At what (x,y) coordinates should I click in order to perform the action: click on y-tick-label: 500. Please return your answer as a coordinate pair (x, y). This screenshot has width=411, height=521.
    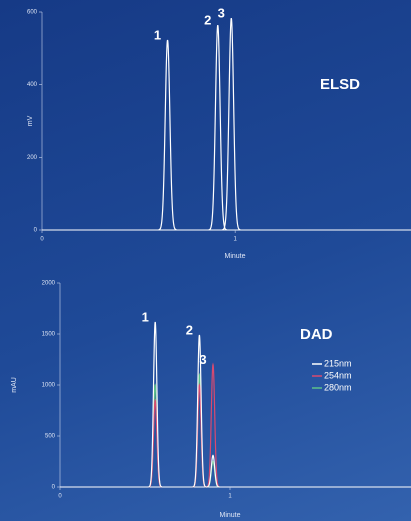
    Looking at the image, I should click on (50, 437).